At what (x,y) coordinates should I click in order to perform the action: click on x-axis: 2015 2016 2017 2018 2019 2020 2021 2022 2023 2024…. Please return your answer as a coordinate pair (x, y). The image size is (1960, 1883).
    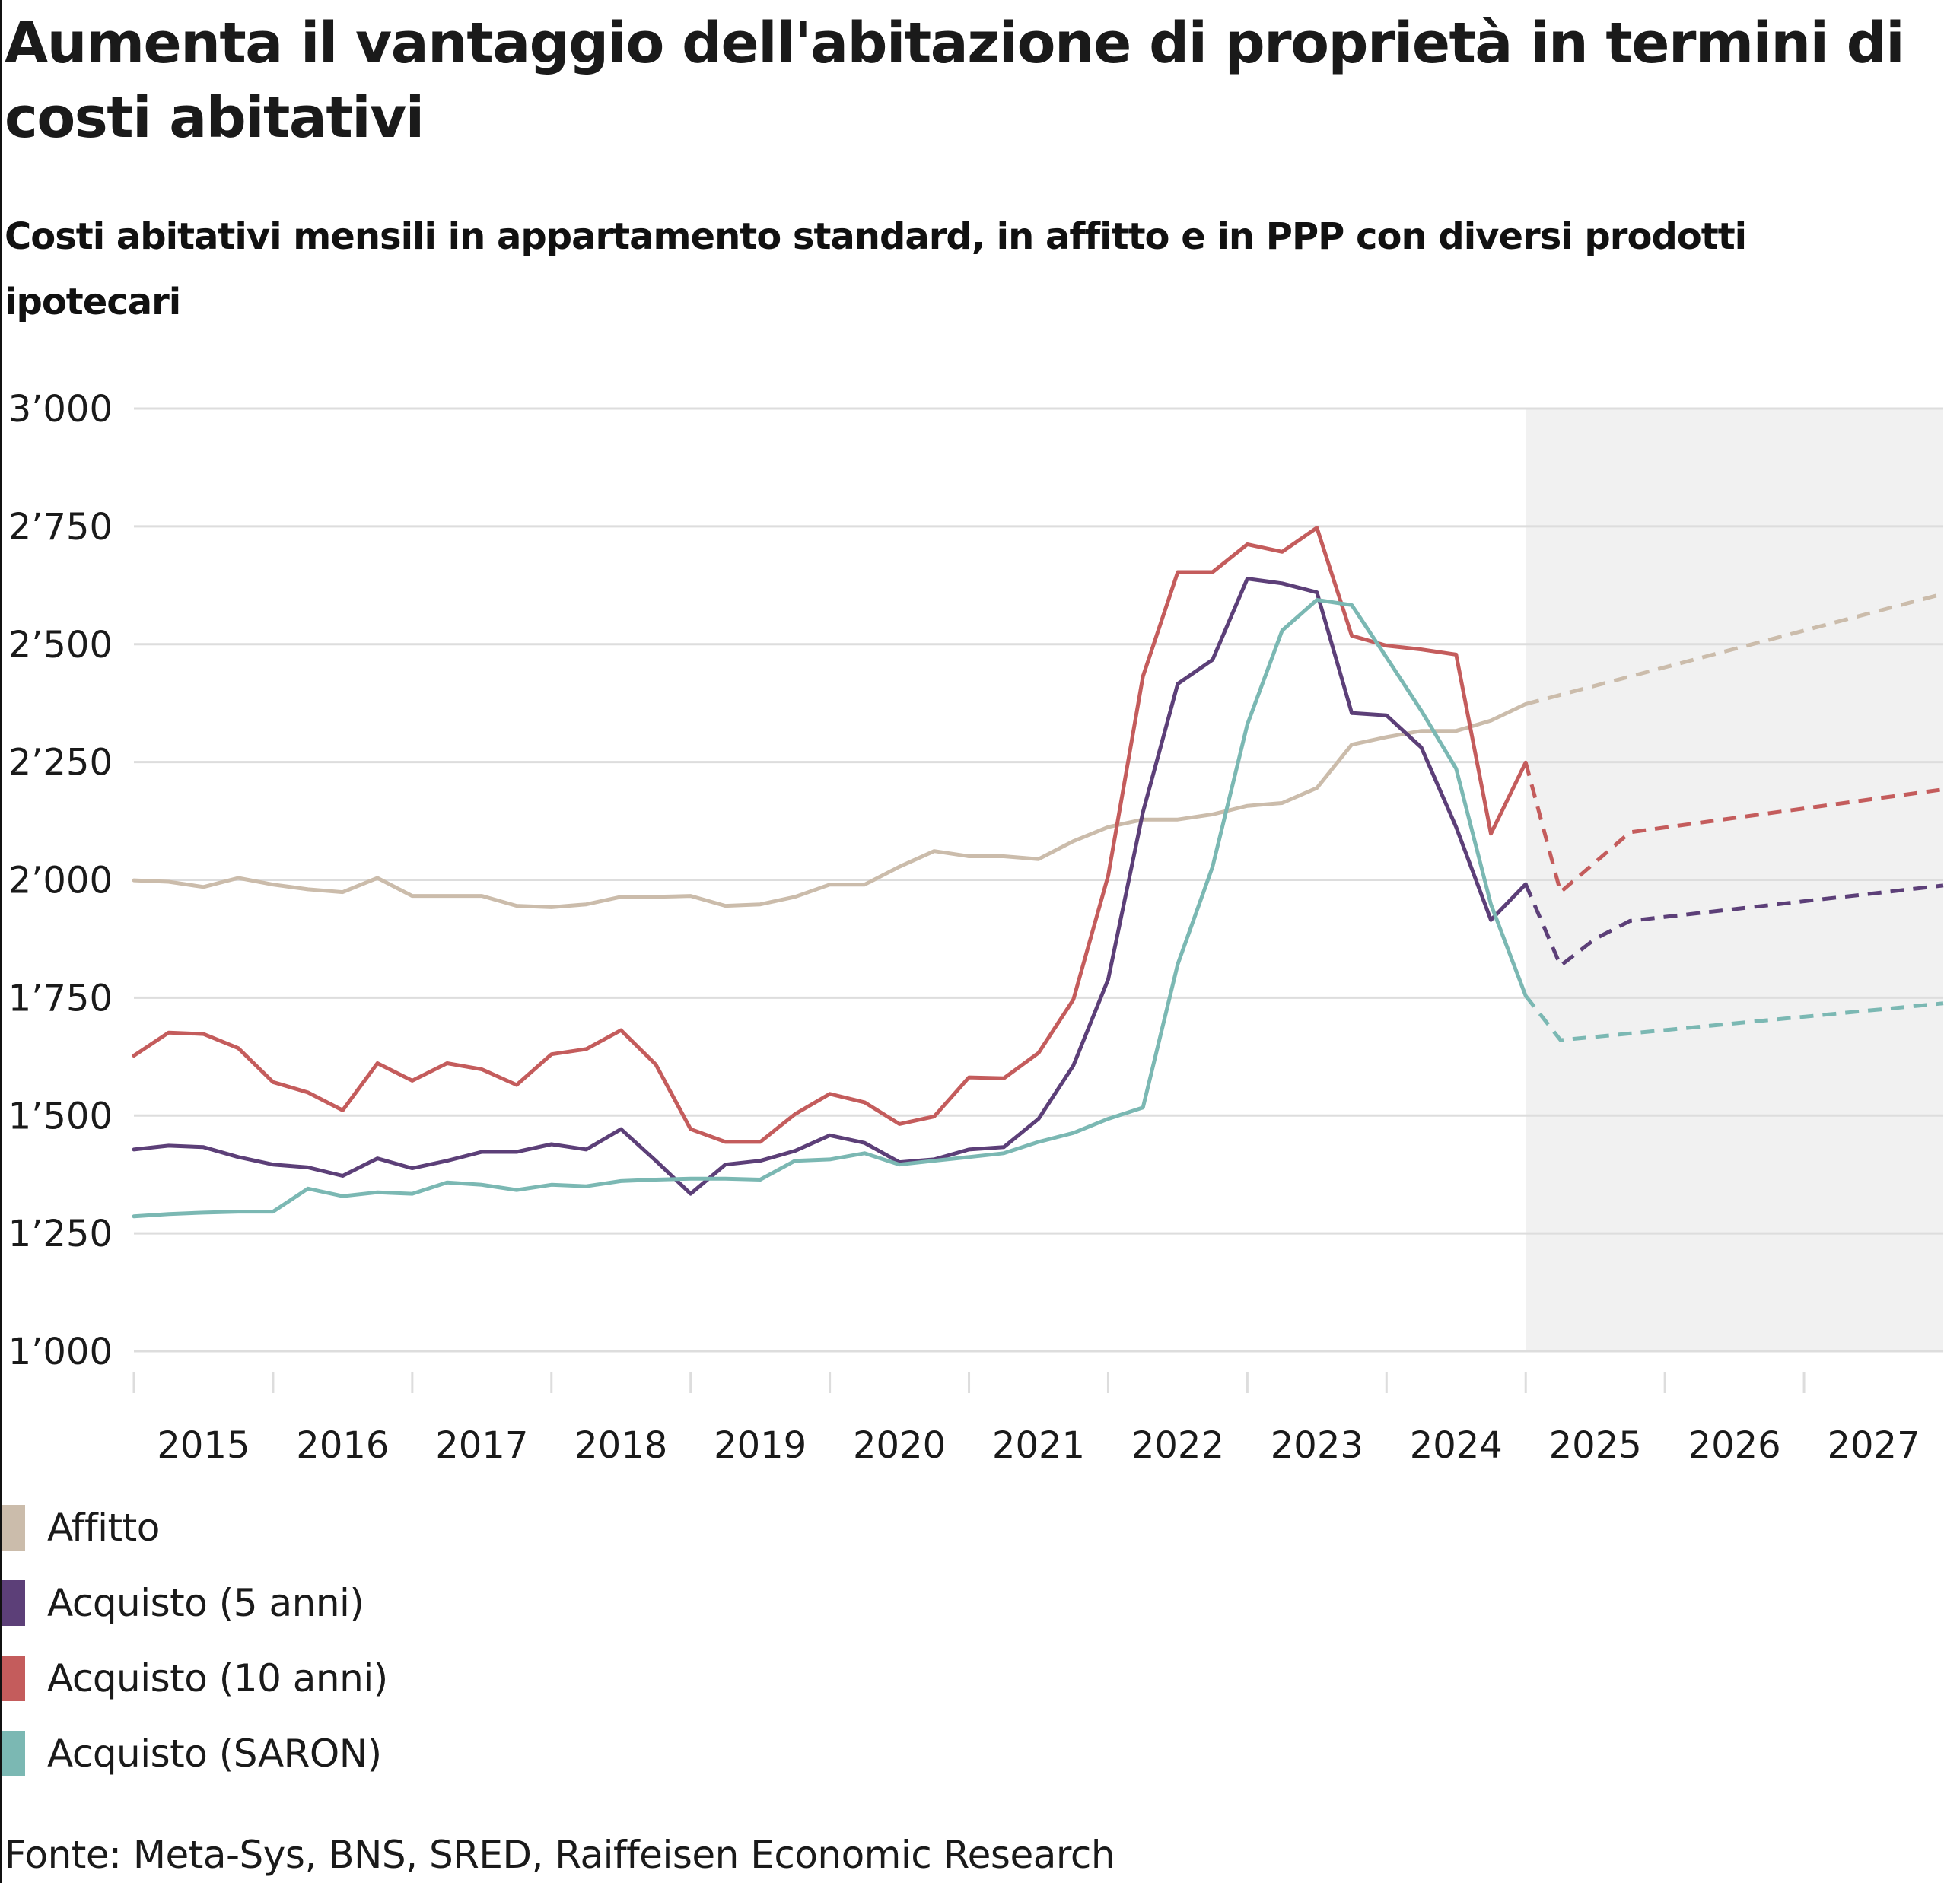
    Looking at the image, I should click on (1026, 1419).